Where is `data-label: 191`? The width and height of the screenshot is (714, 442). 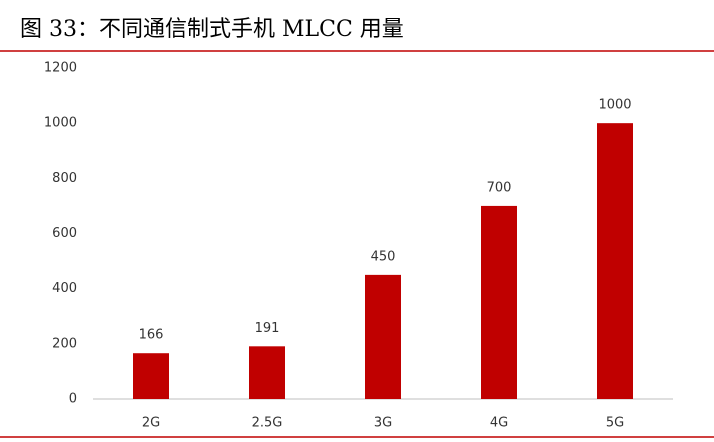
data-label: 191 is located at coordinates (267, 328).